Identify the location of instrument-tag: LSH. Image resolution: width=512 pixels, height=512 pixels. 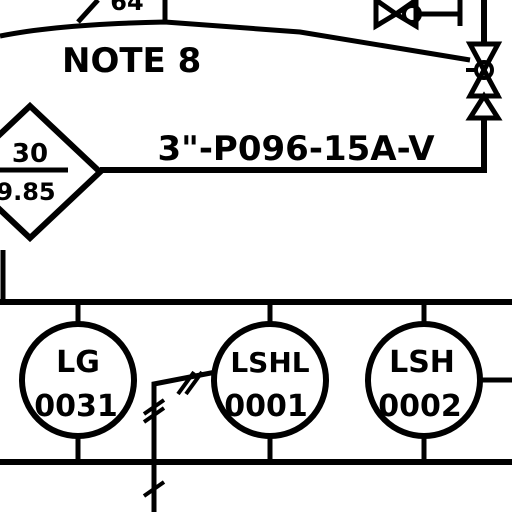
(422, 362).